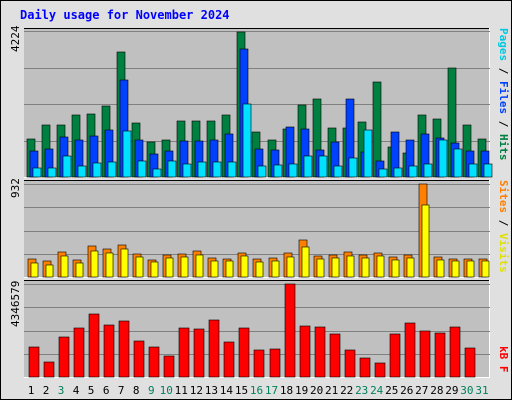  Describe the element at coordinates (121, 390) in the screenshot. I see `day-label-7: 7` at that location.